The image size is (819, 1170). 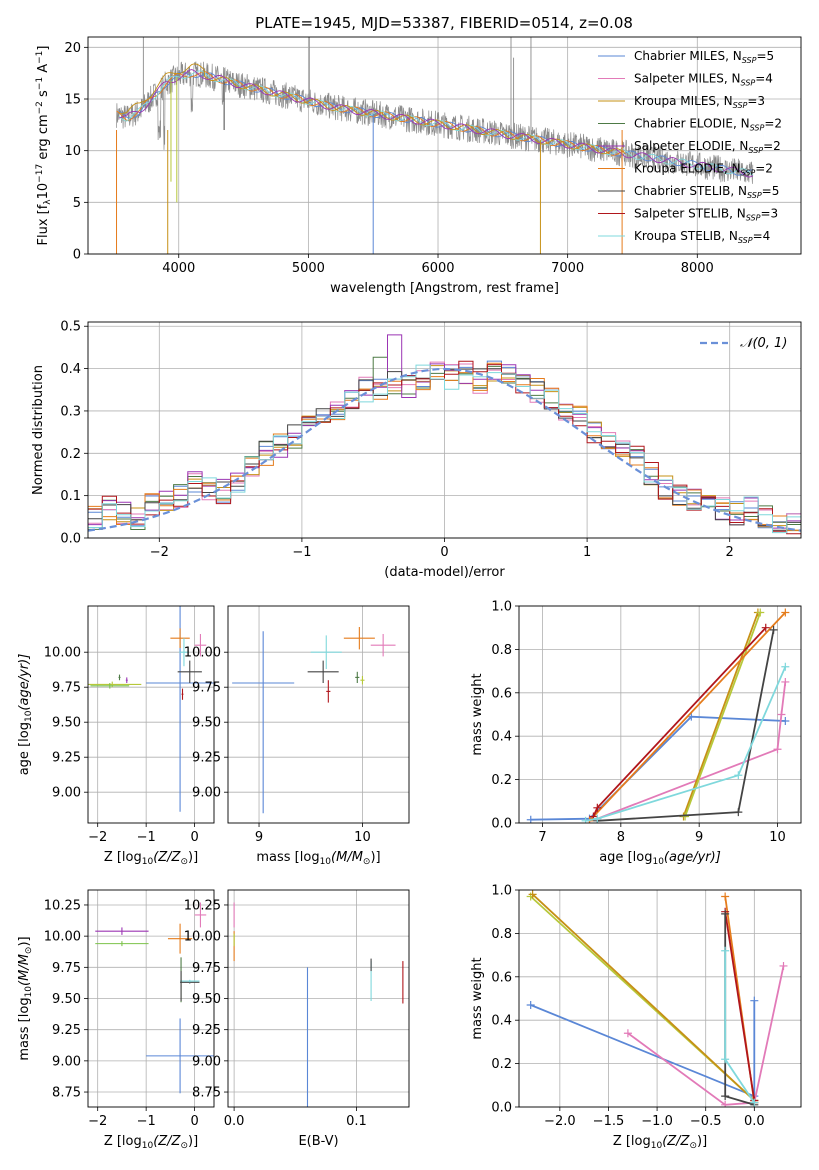 I want to click on legend-label-suffix: =3, so click(x=756, y=101).